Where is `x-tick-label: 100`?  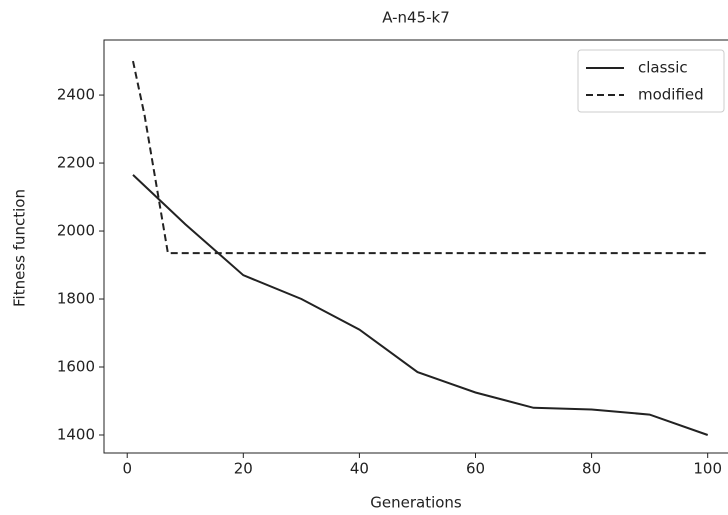
x-tick-label: 100 is located at coordinates (707, 469).